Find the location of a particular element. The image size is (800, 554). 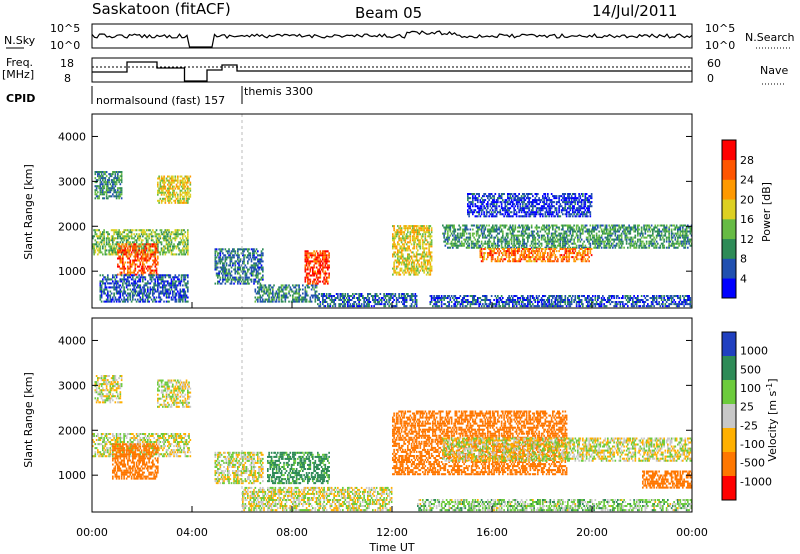

power-cells-cell-2096 is located at coordinates (244, 261).